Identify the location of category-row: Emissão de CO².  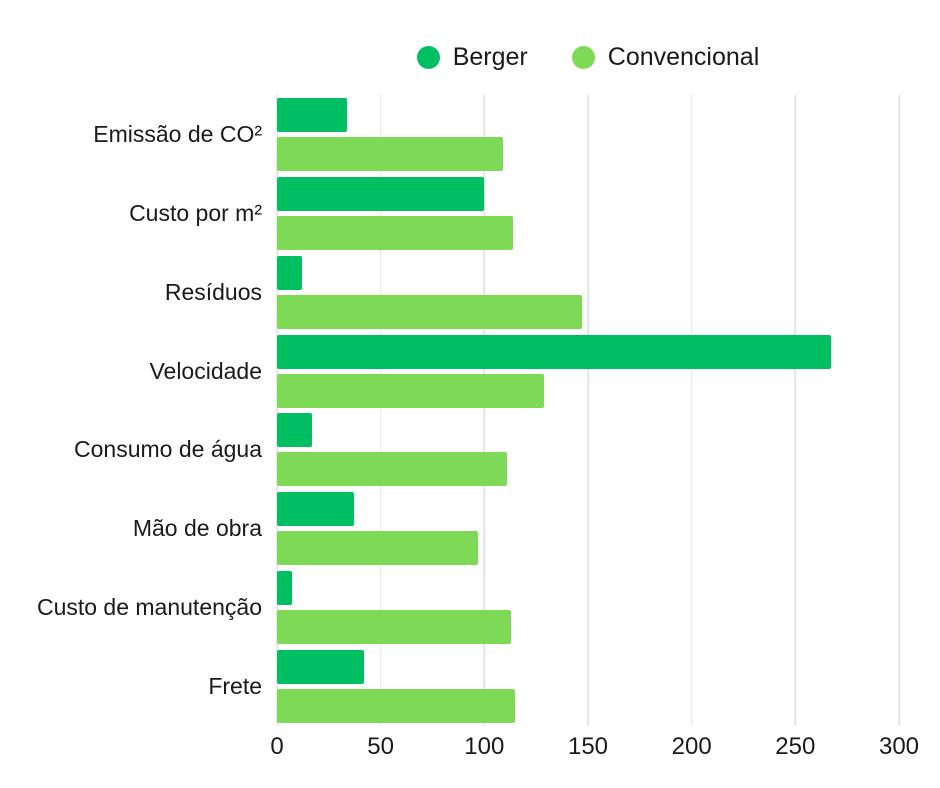
(470, 134).